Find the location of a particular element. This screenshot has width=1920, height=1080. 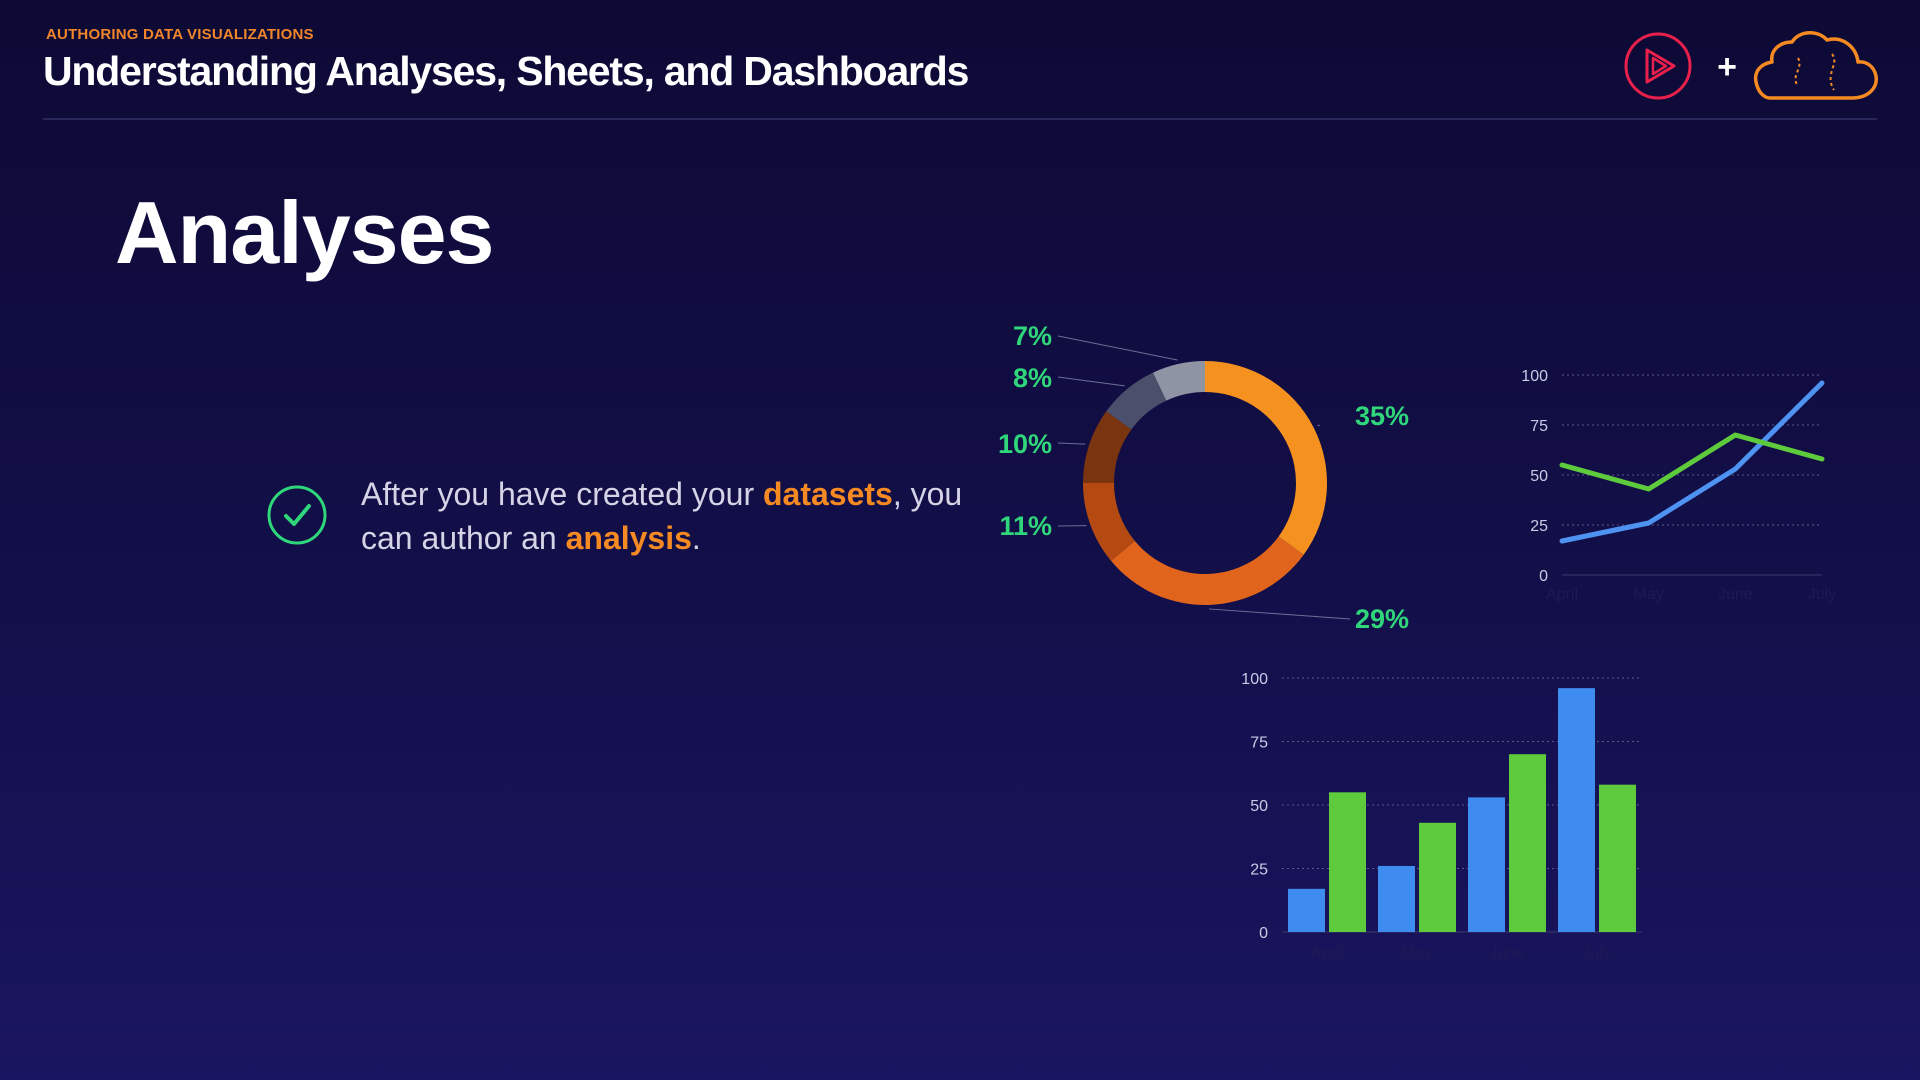

aws-quicksight-cloud-logo is located at coordinates (1815, 65).